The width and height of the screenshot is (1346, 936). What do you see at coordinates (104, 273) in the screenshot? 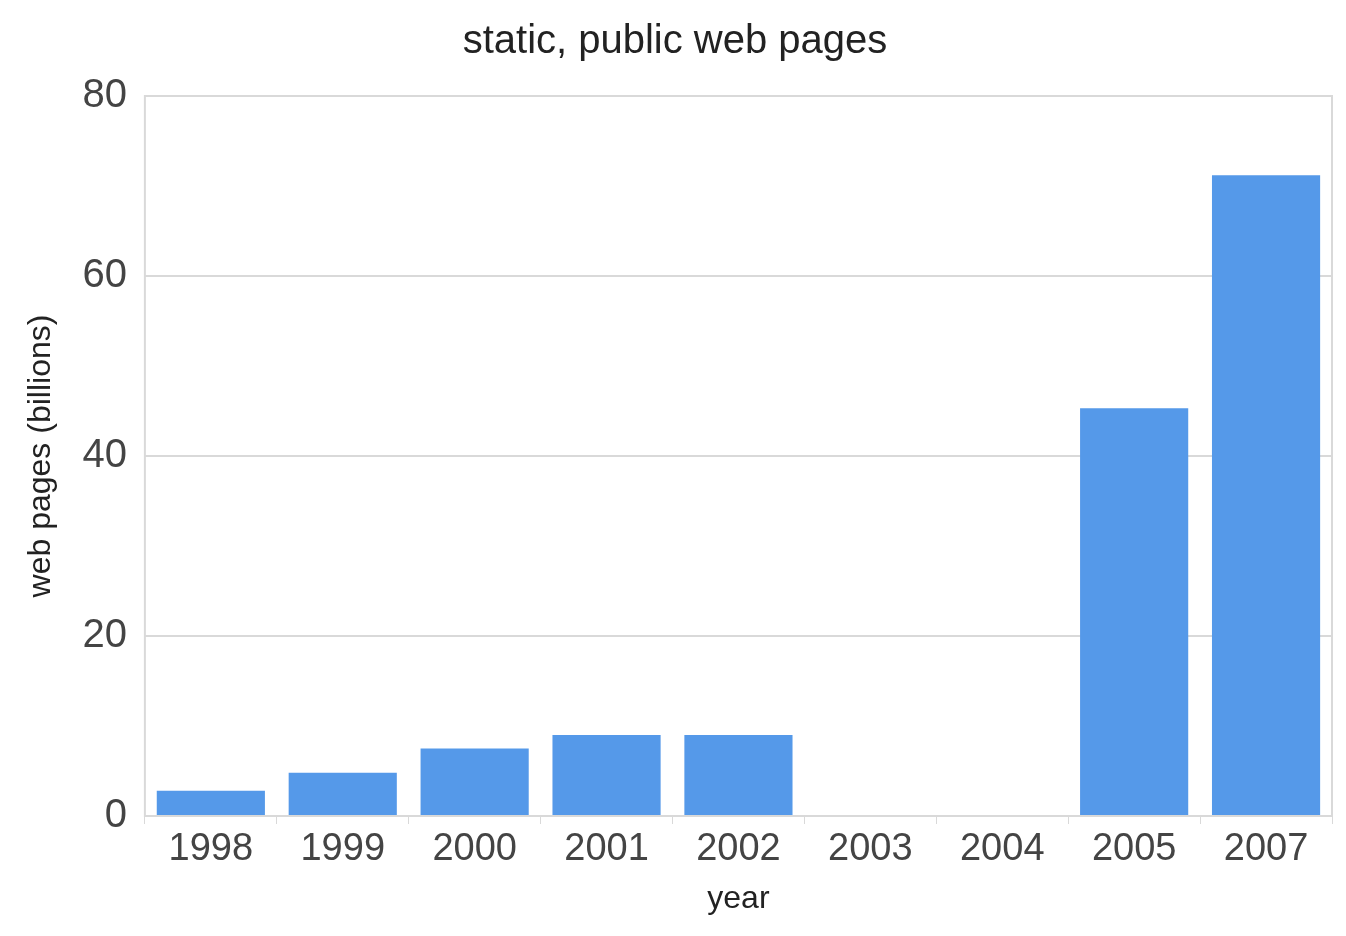
I see `y-tick-label: 60` at bounding box center [104, 273].